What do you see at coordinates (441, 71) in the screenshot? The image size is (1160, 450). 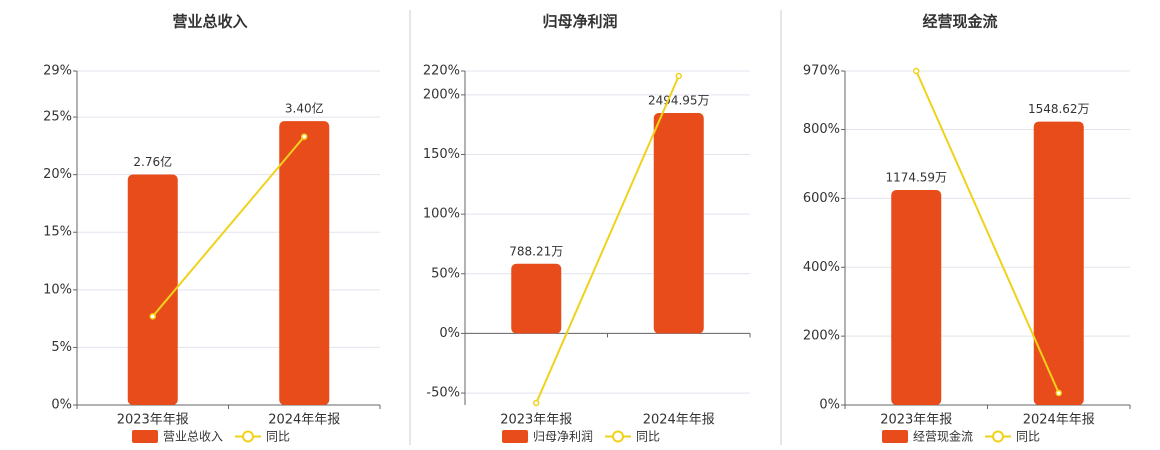 I see `y-tick-label: 220%` at bounding box center [441, 71].